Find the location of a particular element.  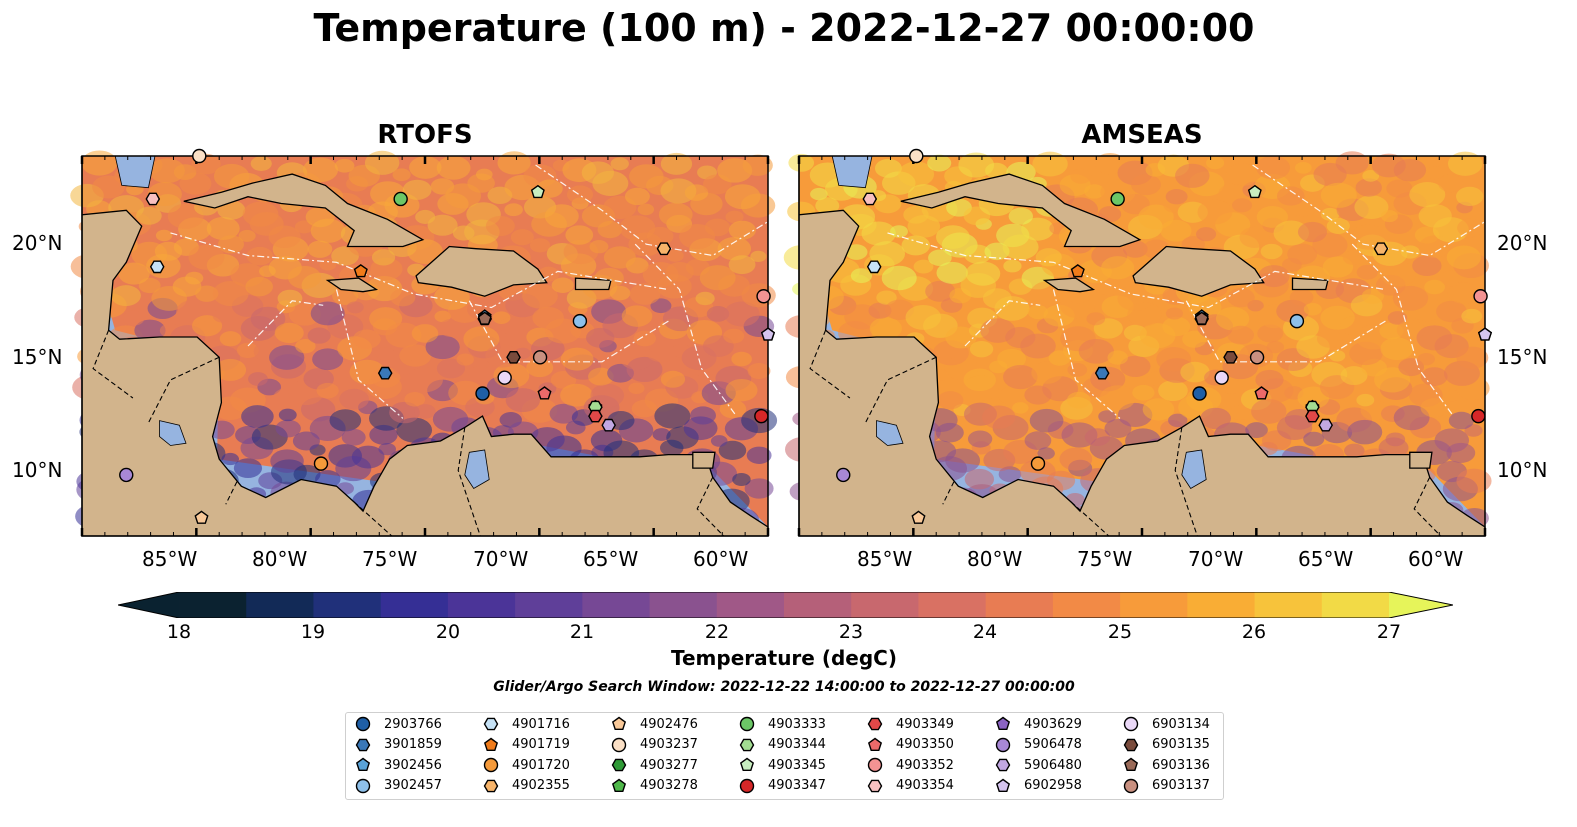

legend-item: 5906480 is located at coordinates (1038, 765).